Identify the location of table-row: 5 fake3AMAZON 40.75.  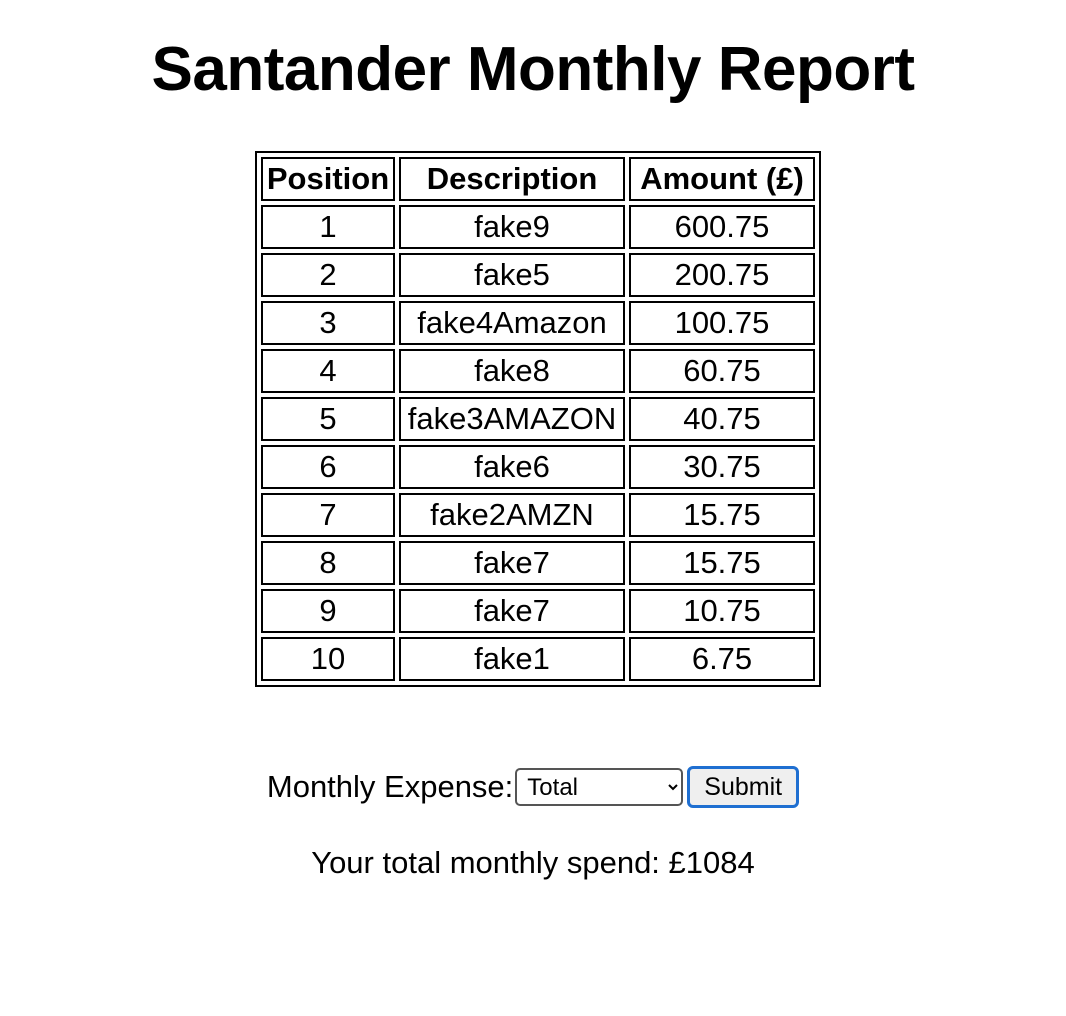
(538, 419).